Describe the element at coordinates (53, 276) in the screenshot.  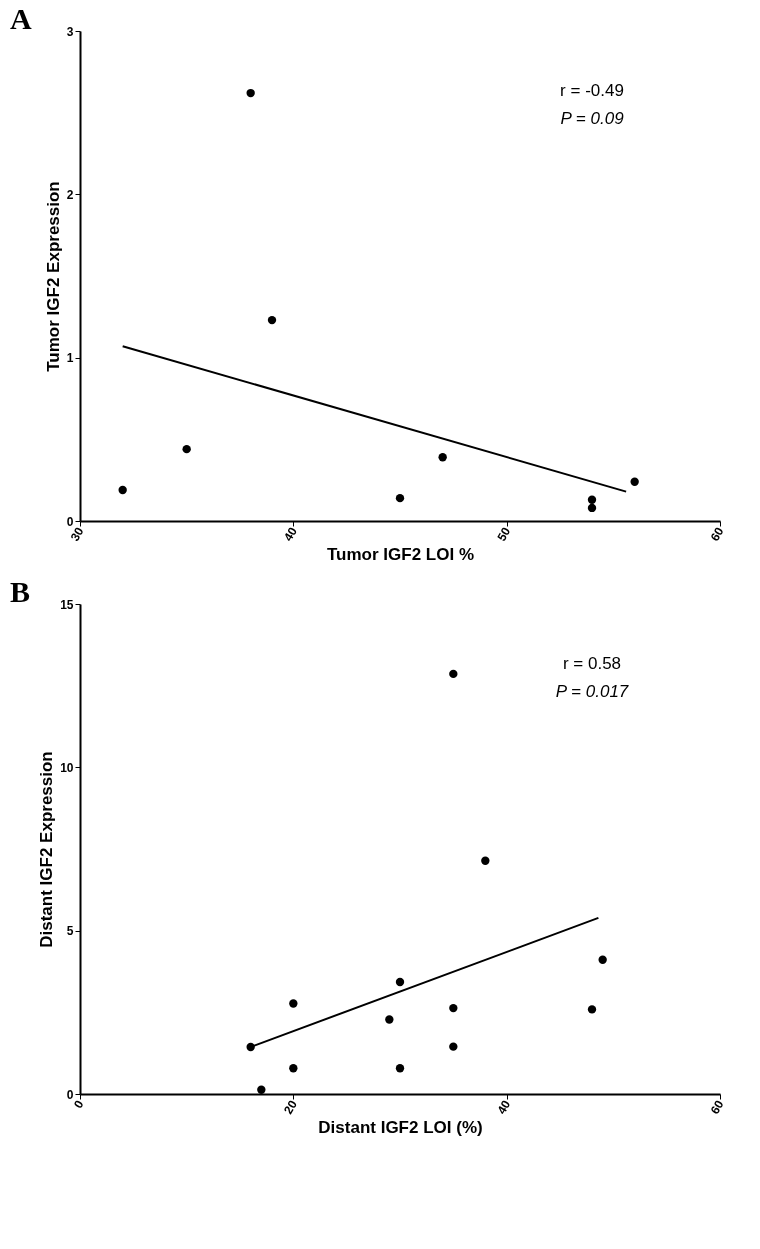
I see `y-axis-title: Tumor IGF2 Expression` at that location.